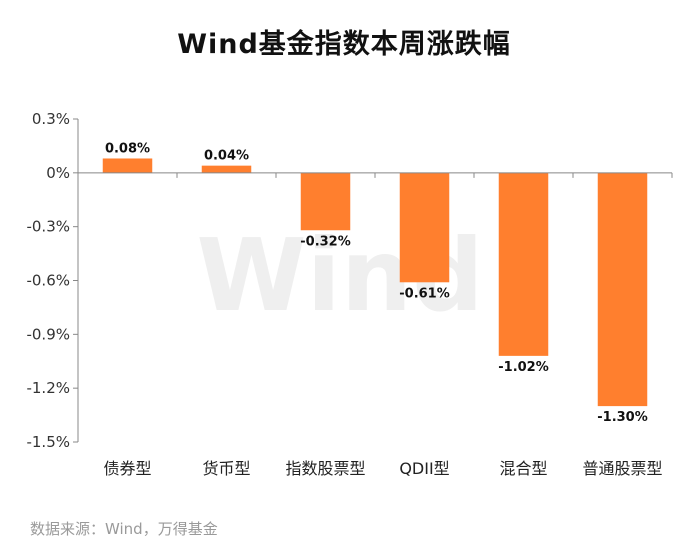  Describe the element at coordinates (127, 148) in the screenshot. I see `data-label-0: 0.08%` at that location.